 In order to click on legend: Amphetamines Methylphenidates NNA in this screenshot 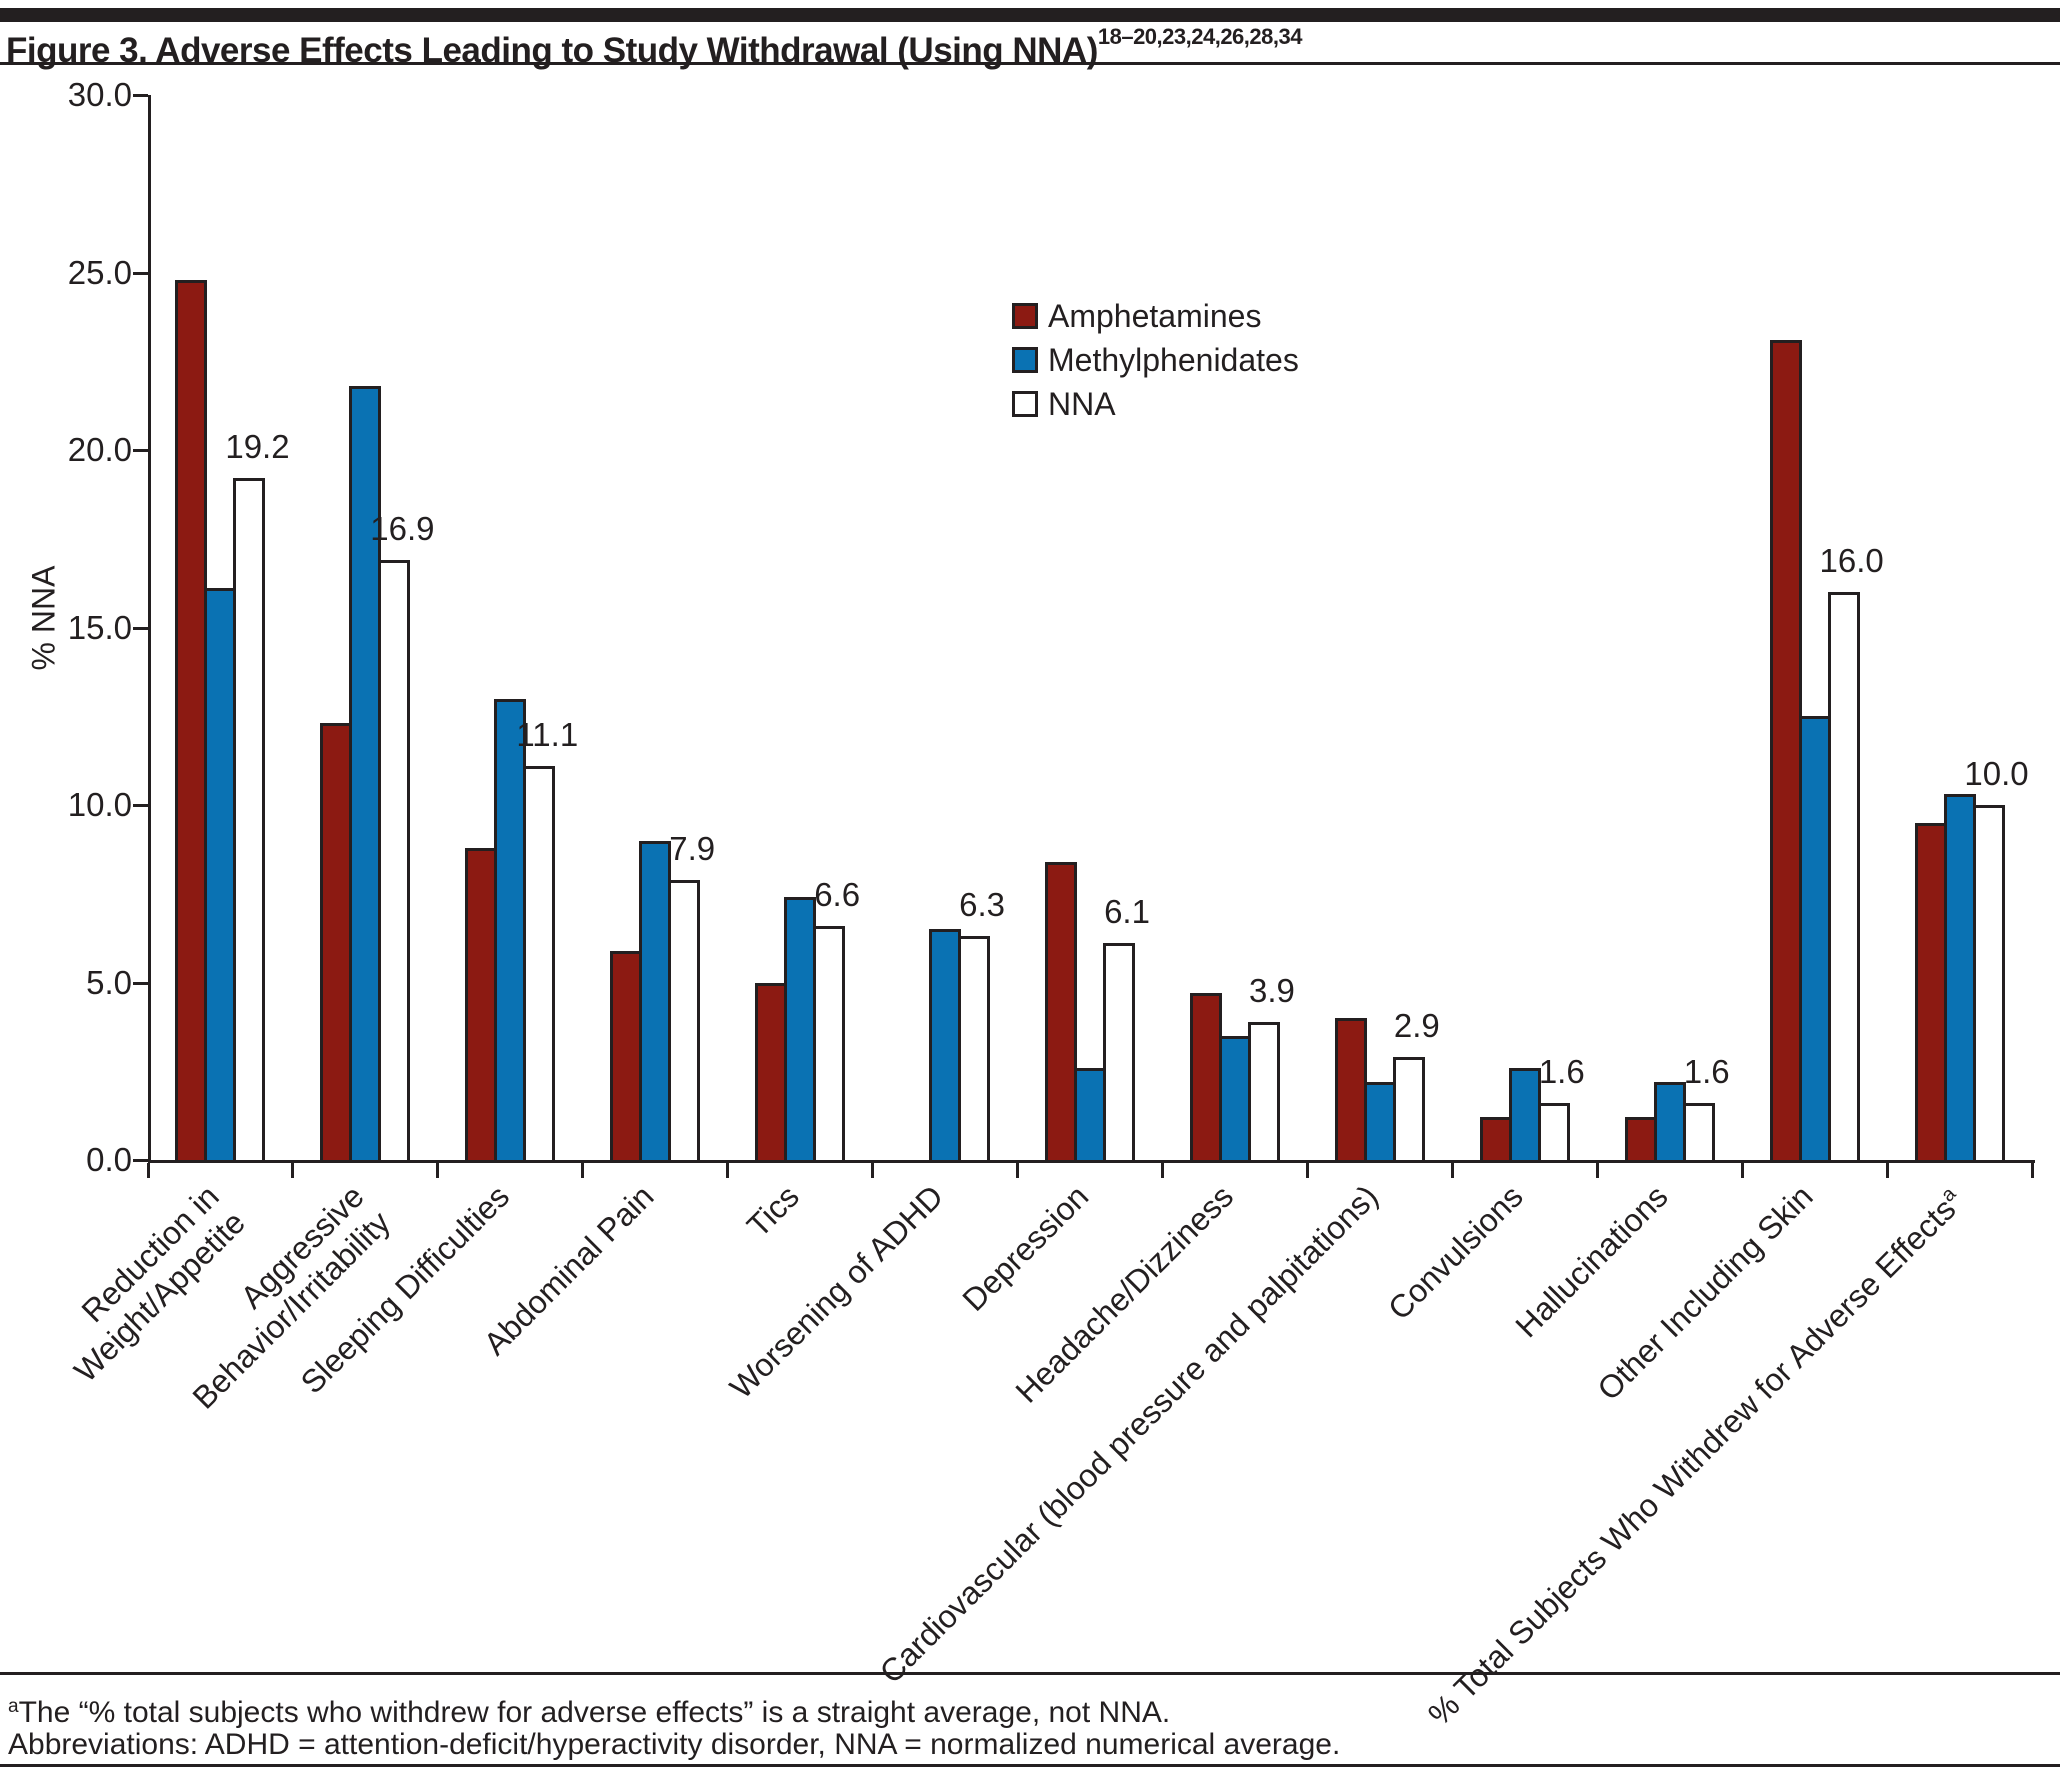, I will do `click(1155, 366)`.